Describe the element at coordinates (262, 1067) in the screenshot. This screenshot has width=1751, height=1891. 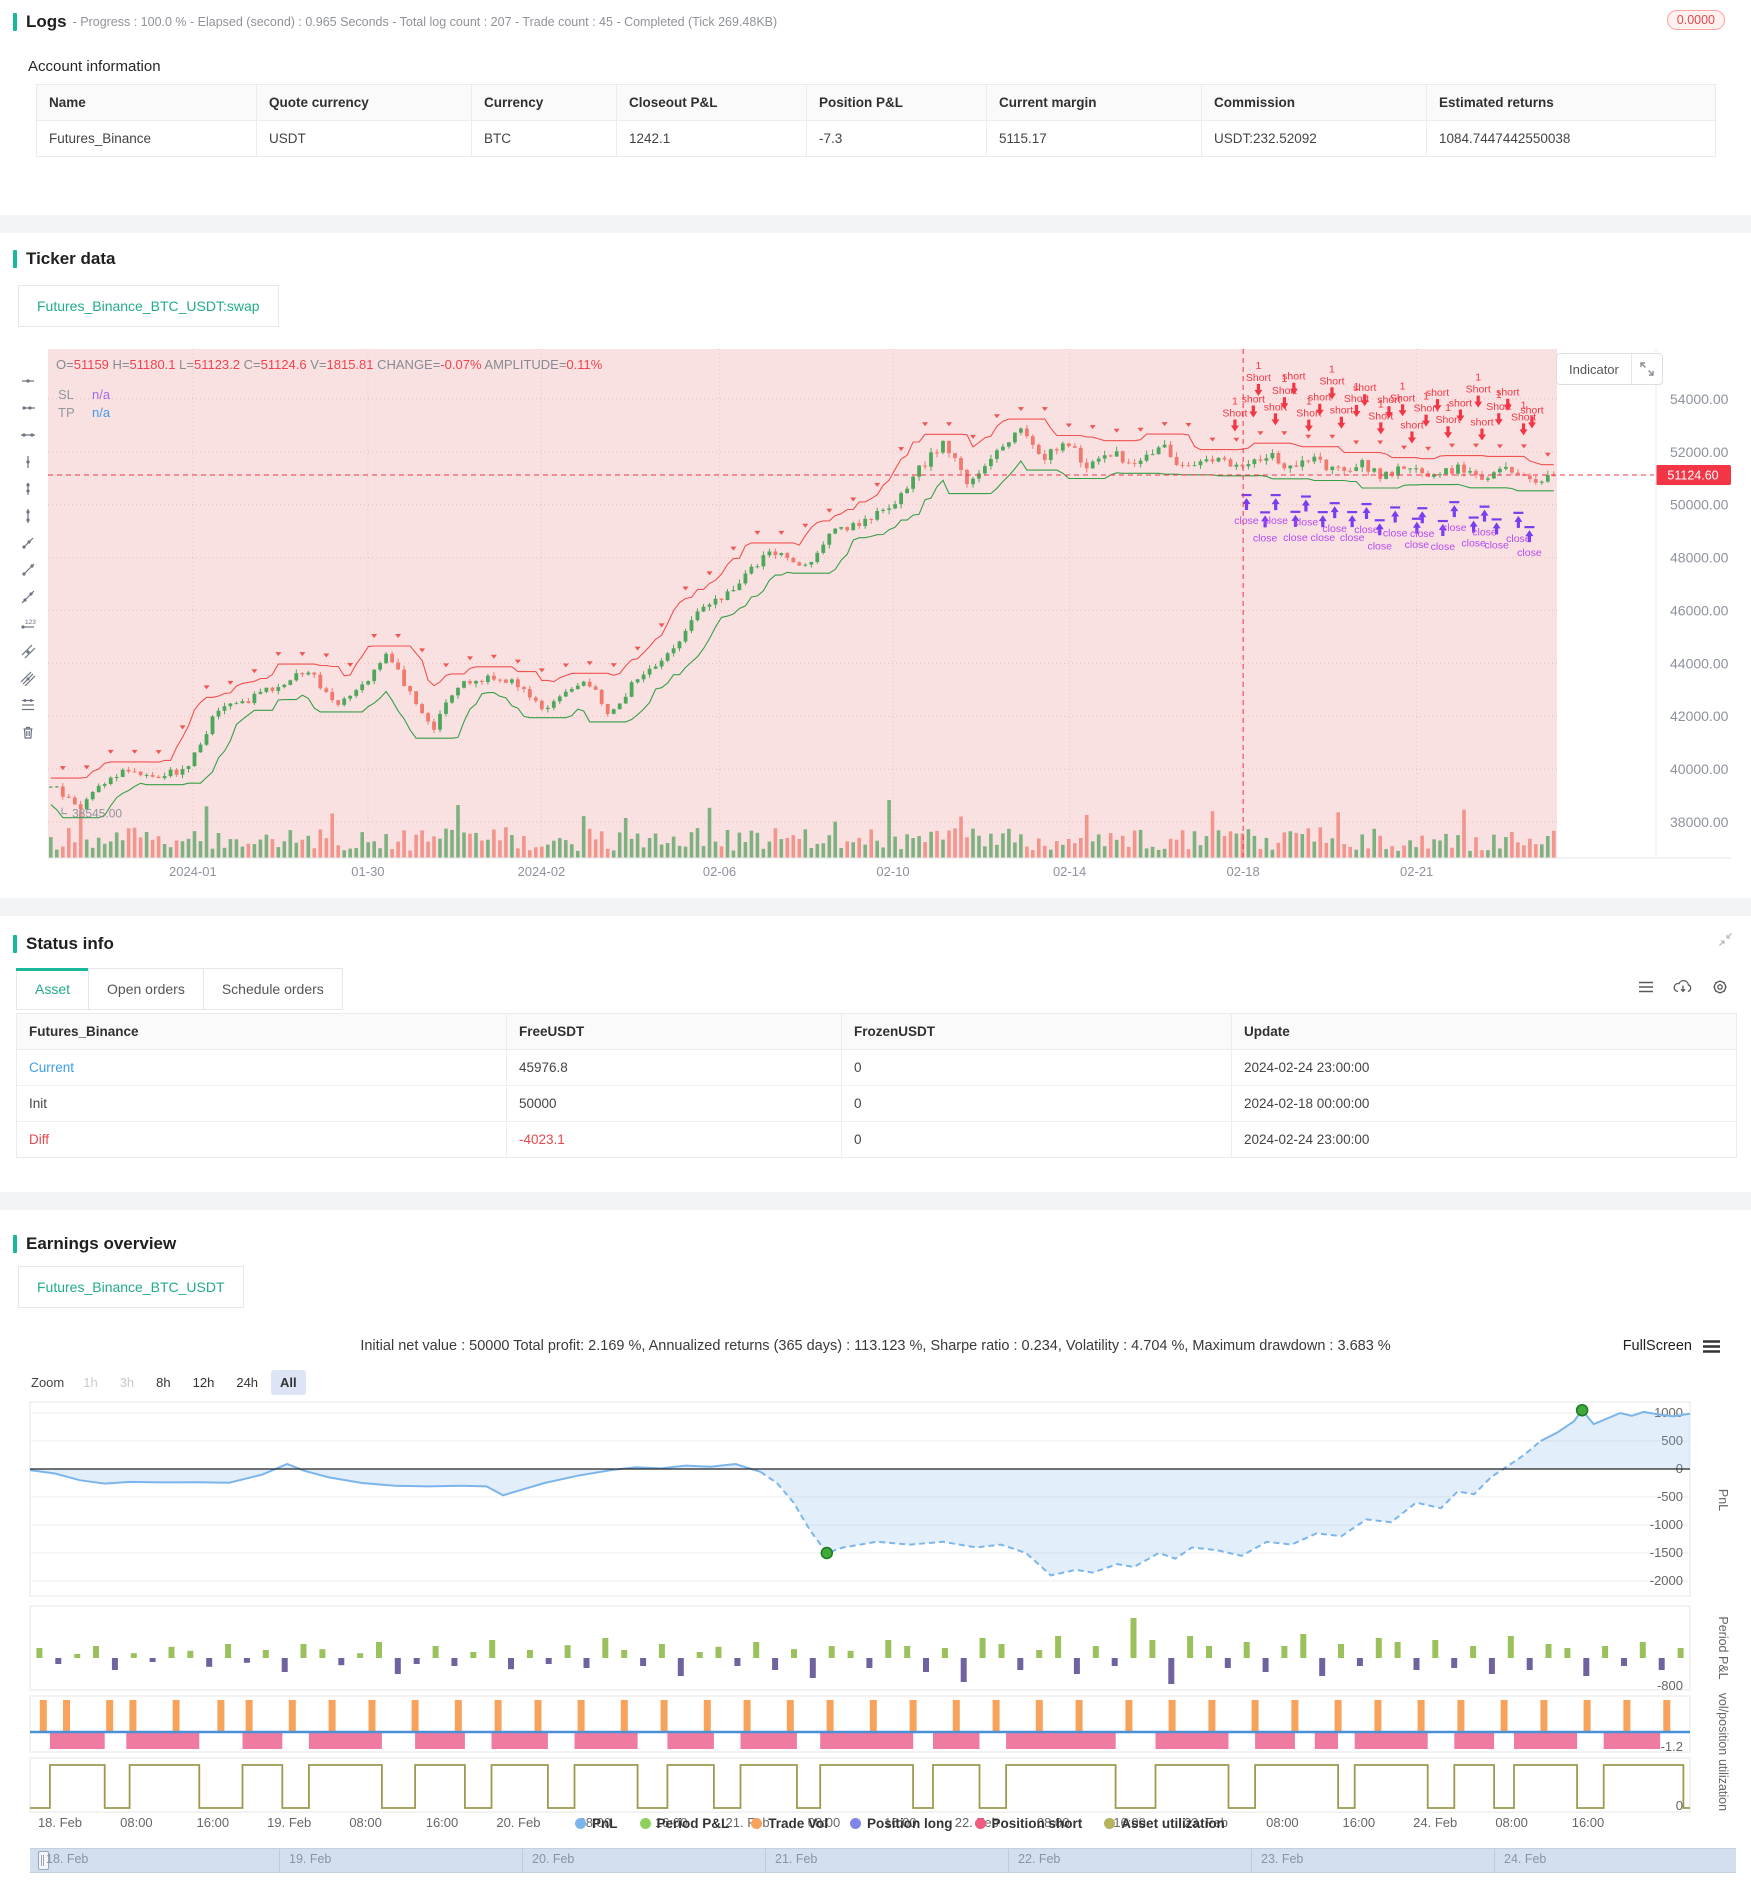
I see `row-label: Current` at that location.